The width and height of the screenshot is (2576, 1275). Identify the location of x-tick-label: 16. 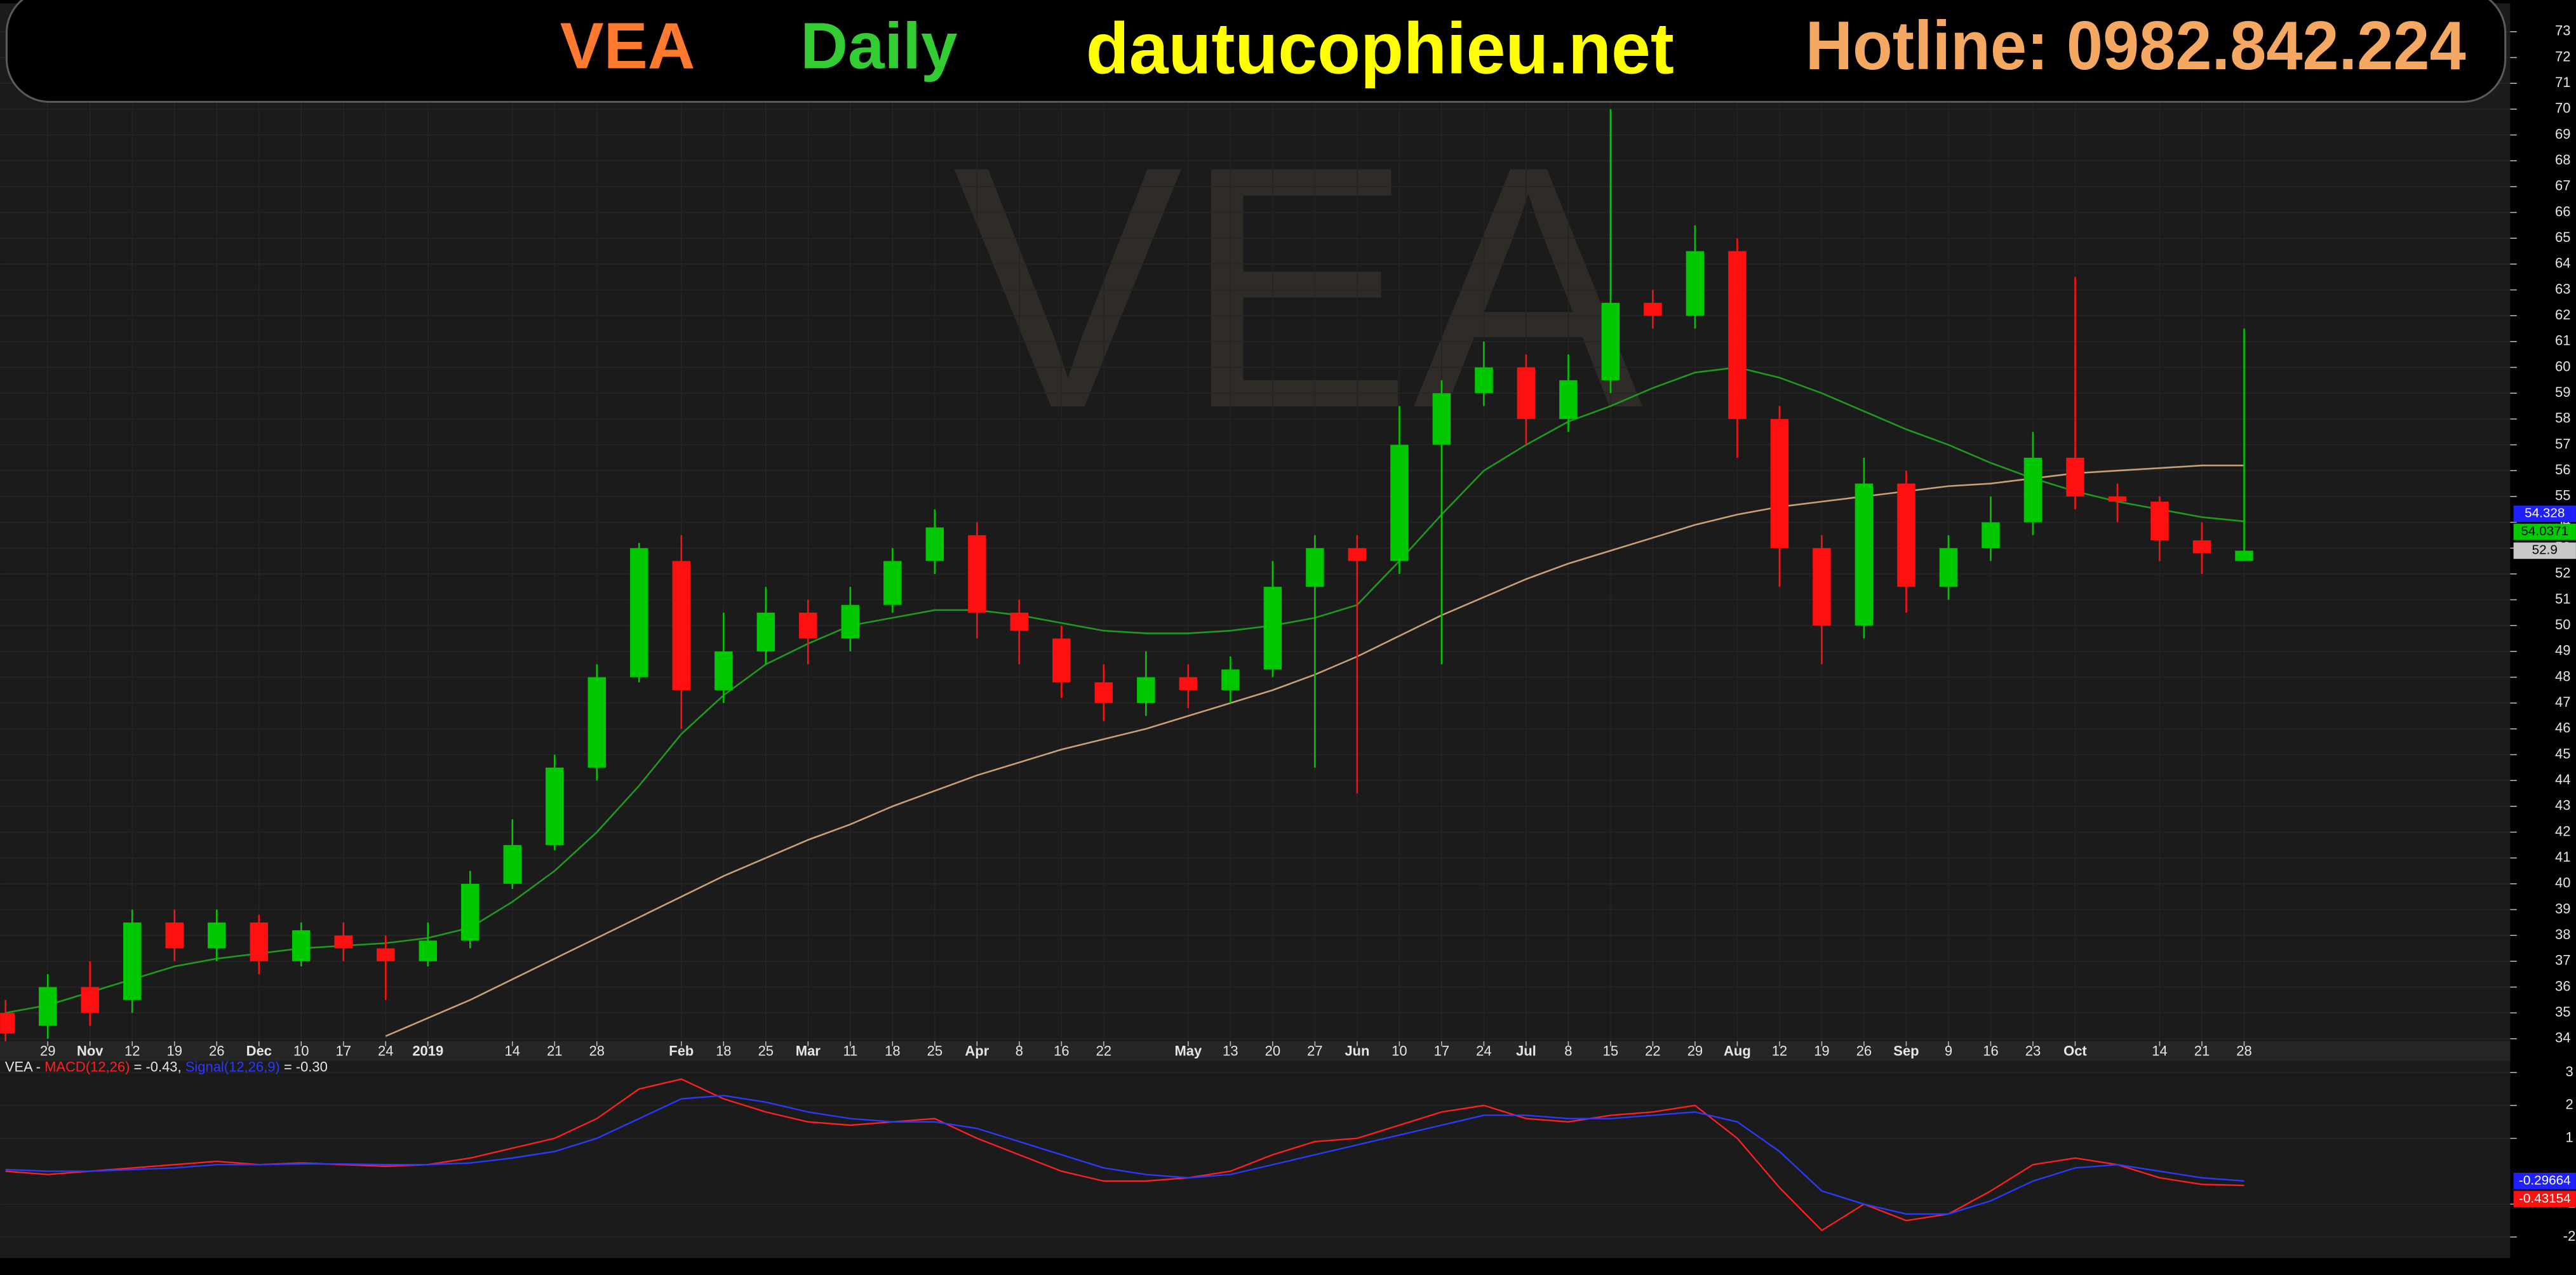
(1061, 1051).